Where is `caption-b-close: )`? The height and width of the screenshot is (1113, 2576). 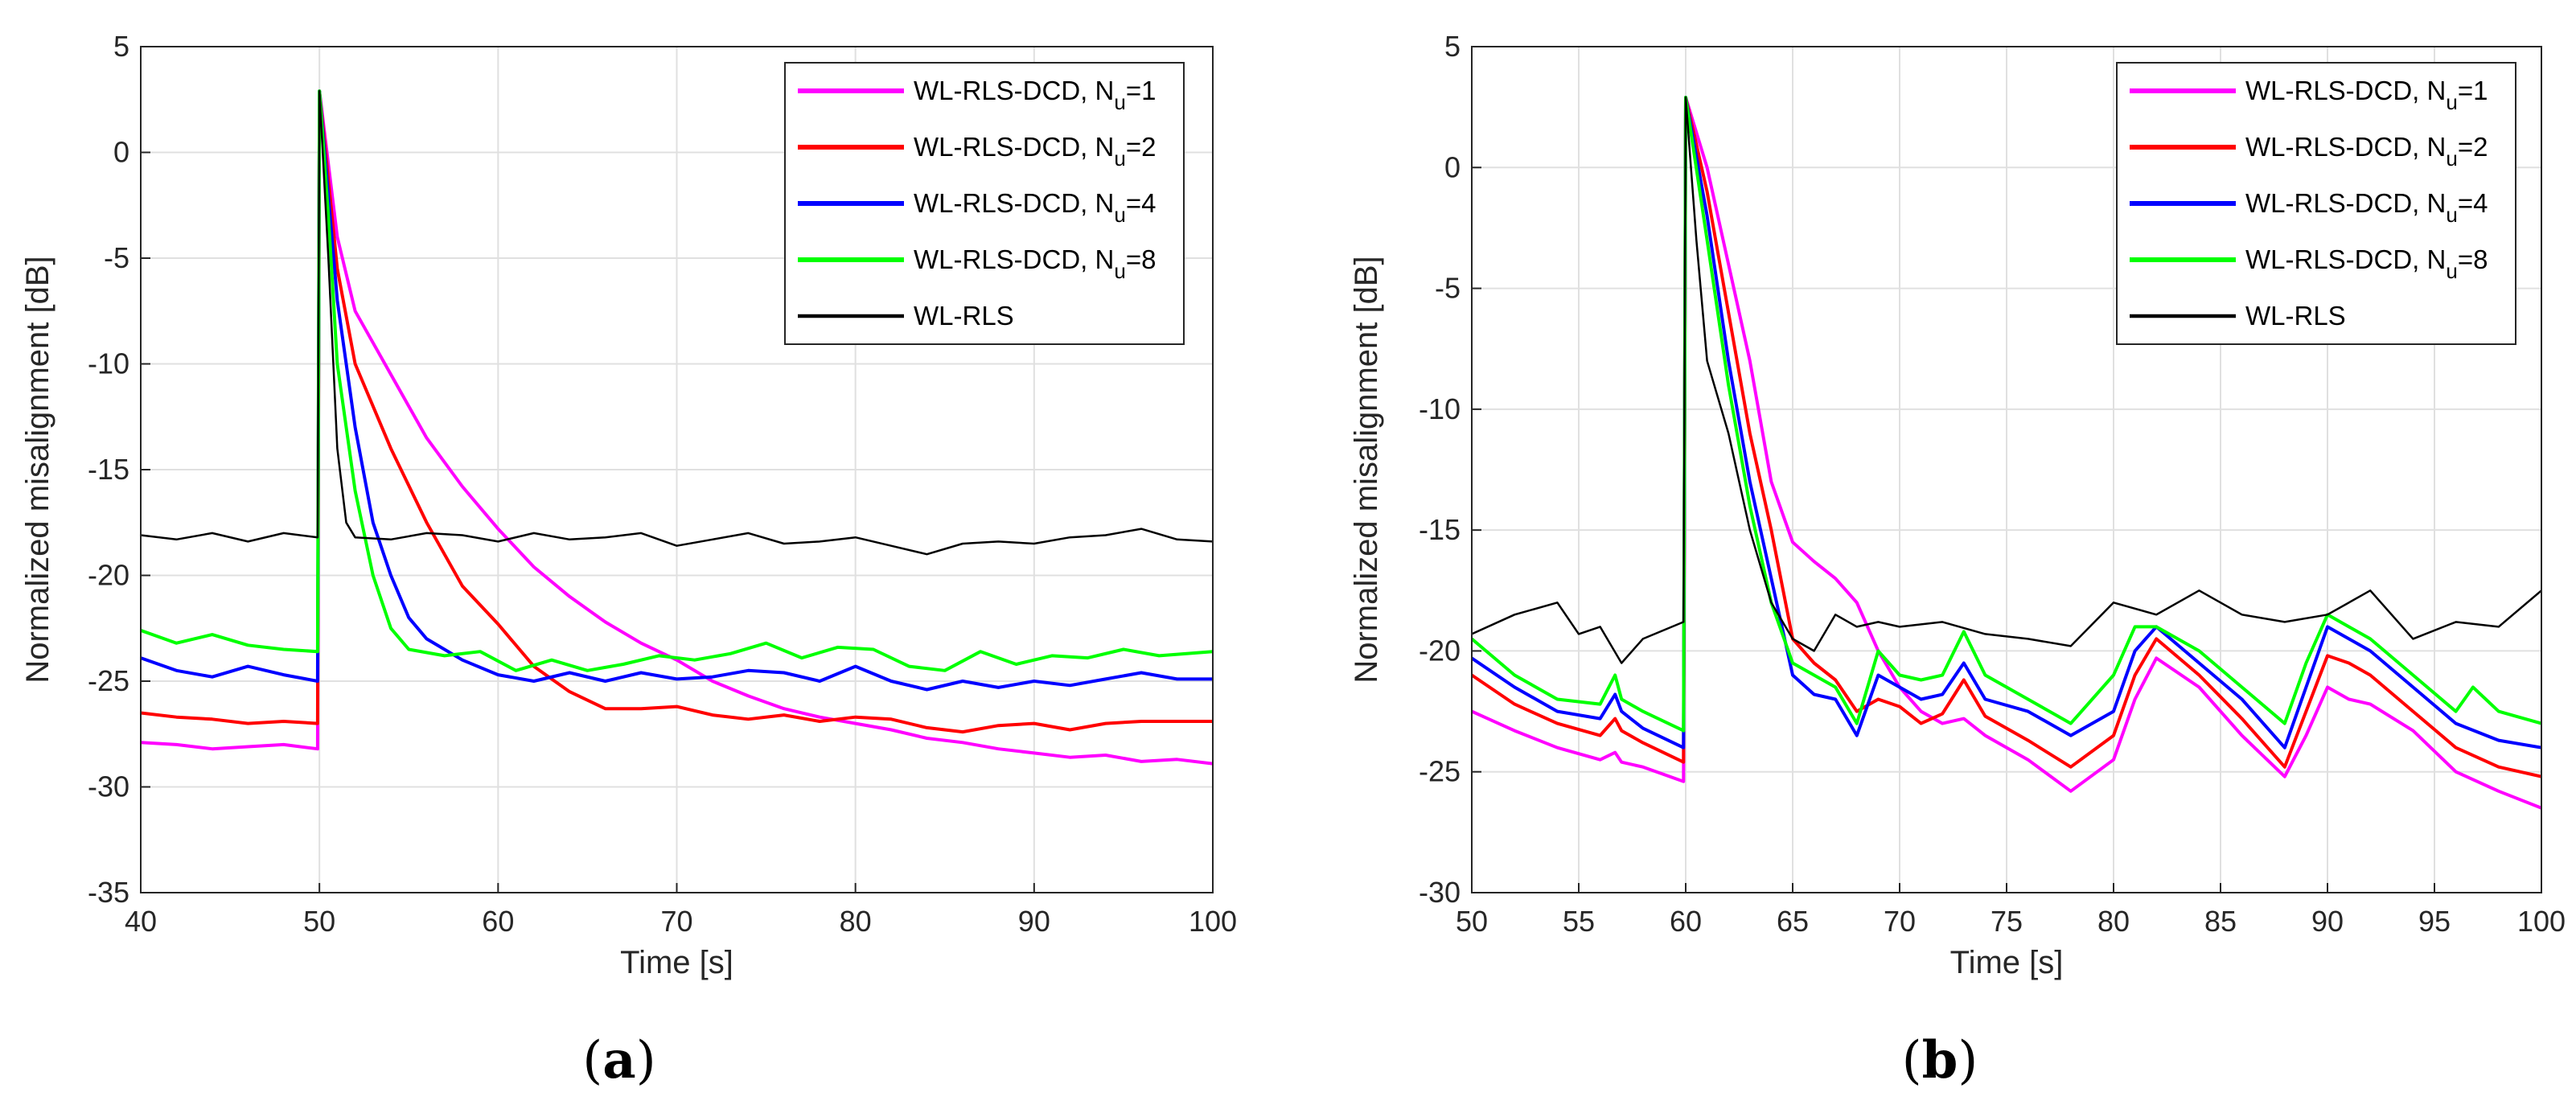
caption-b-close: ) is located at coordinates (1968, 1060).